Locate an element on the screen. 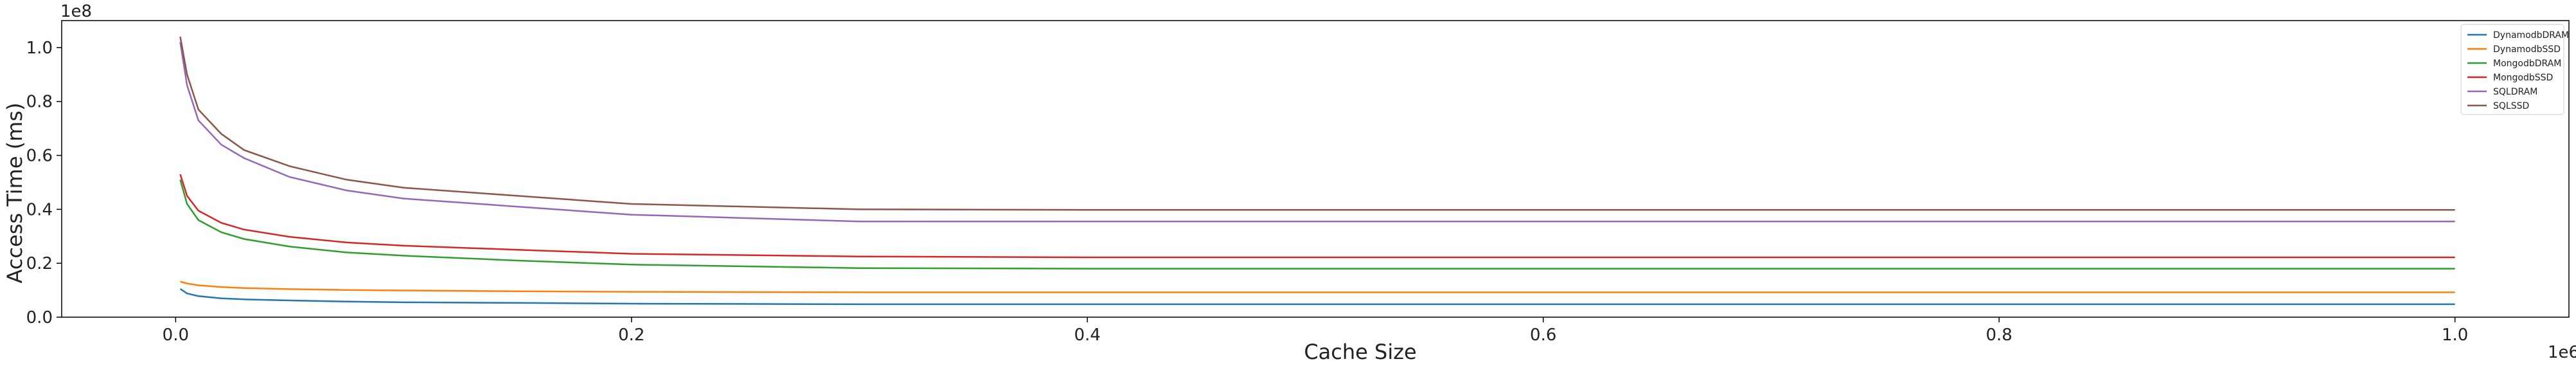  series-line-dynamodbdram is located at coordinates (1317, 297).